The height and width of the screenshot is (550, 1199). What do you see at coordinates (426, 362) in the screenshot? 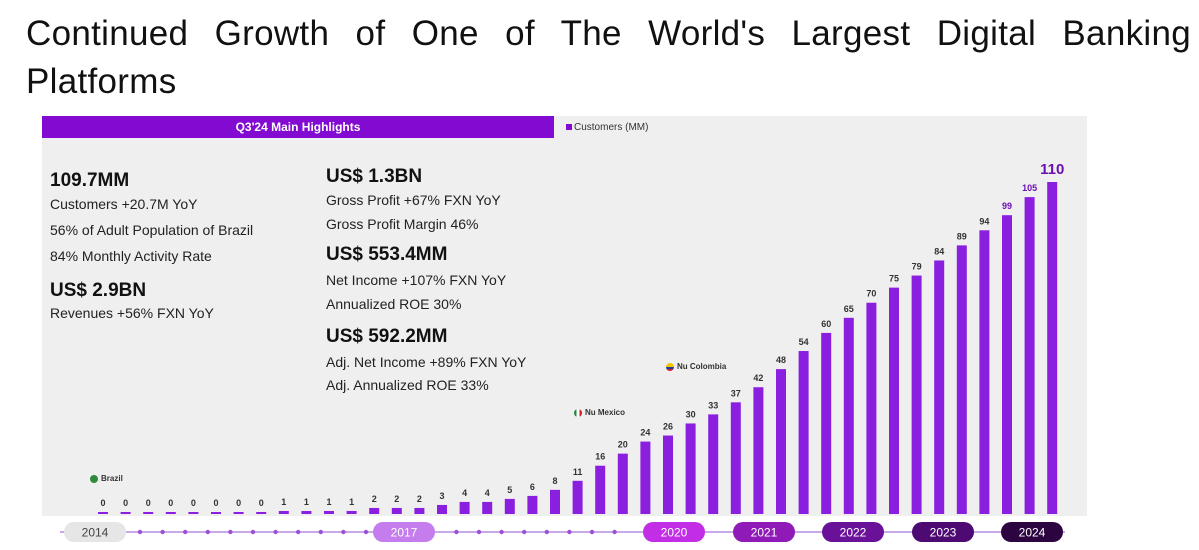
I see `adj-net-income-growth: Adj. Net Income +89% FXN YoY` at bounding box center [426, 362].